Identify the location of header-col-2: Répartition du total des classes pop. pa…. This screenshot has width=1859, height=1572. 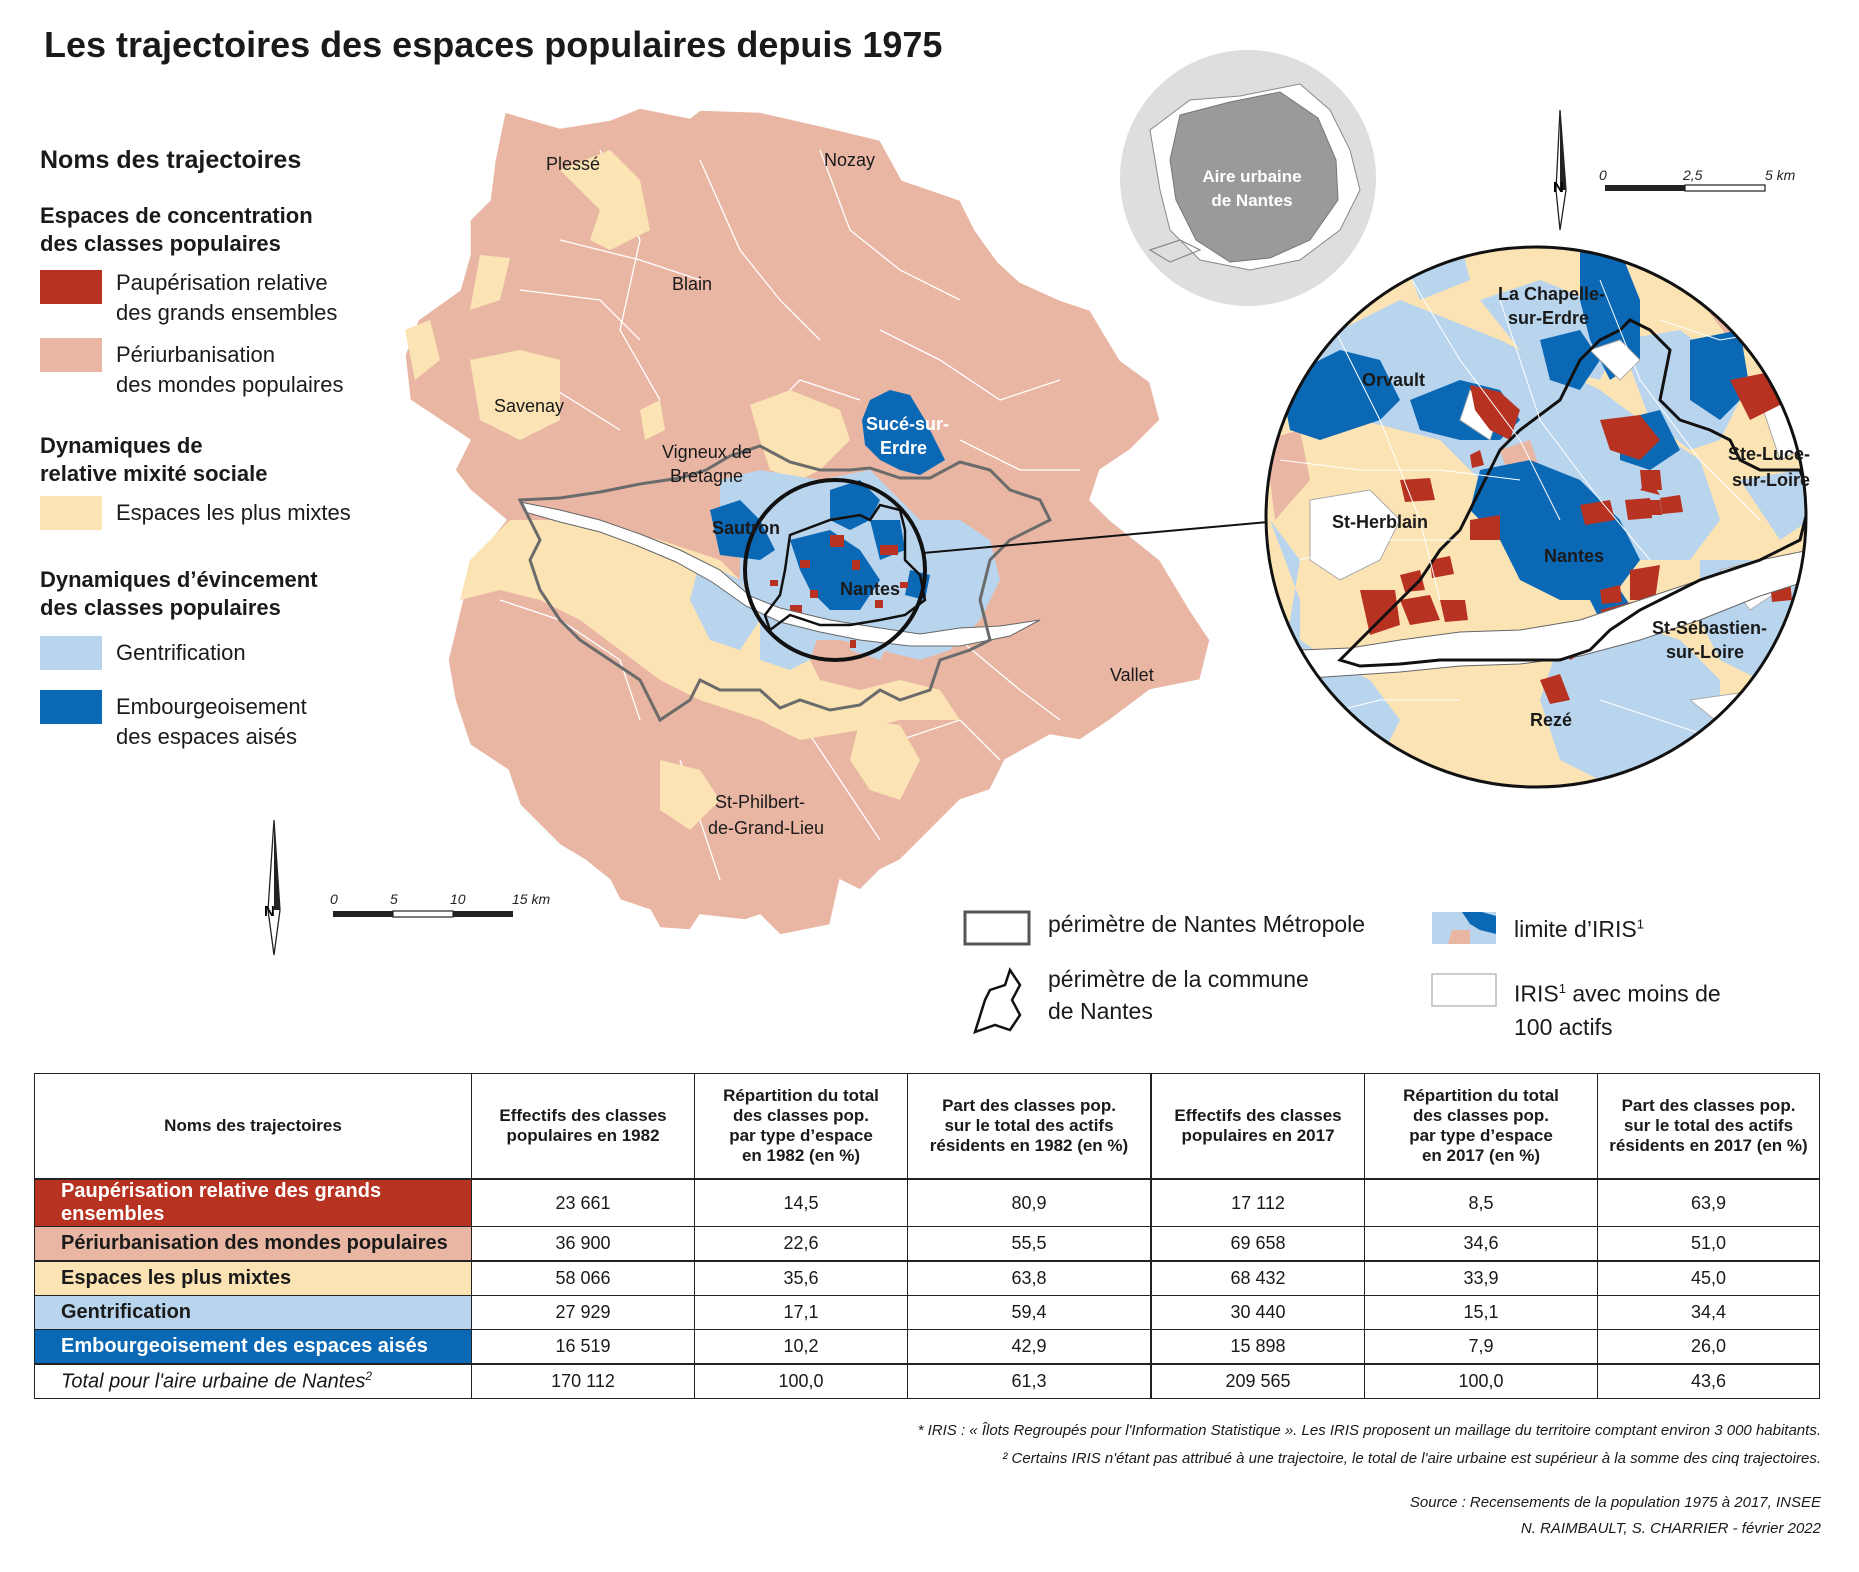
(801, 1126).